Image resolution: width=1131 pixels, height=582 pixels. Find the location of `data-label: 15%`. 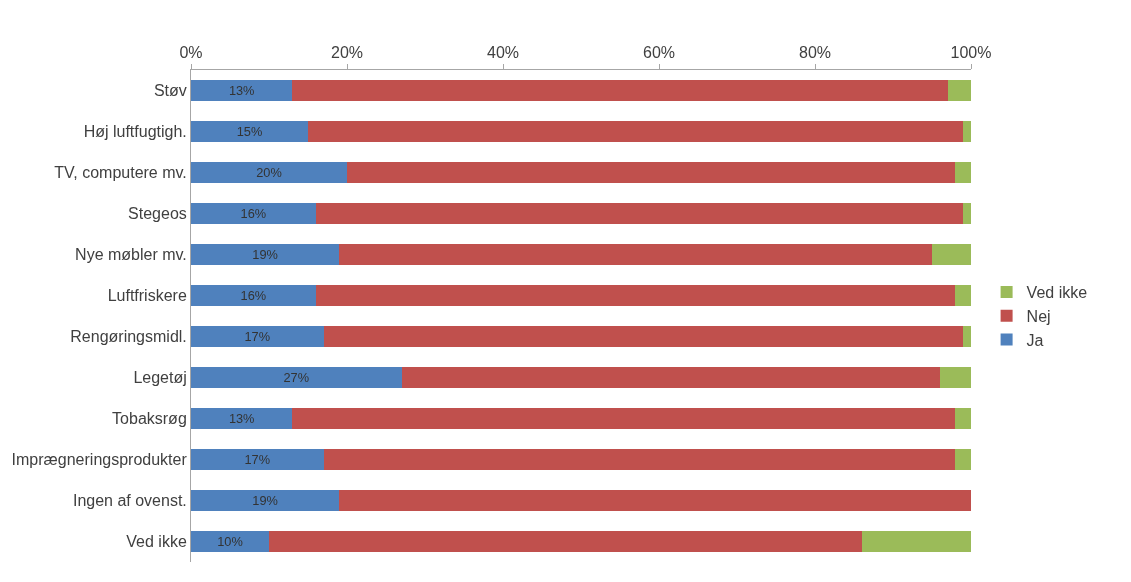

data-label: 15% is located at coordinates (249, 132).